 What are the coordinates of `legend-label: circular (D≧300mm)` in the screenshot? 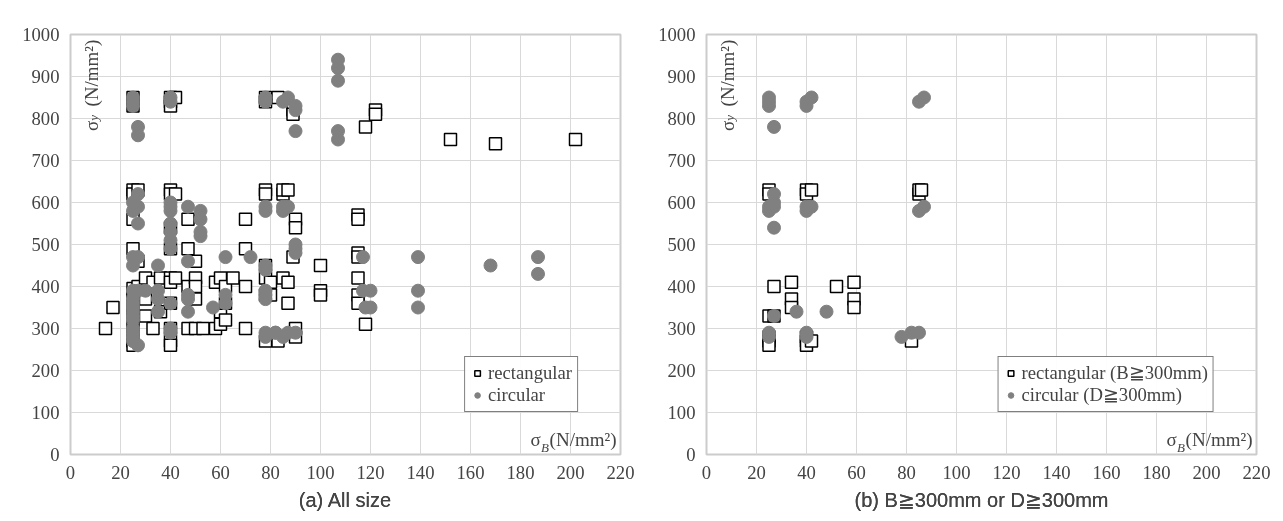 It's located at (1102, 395).